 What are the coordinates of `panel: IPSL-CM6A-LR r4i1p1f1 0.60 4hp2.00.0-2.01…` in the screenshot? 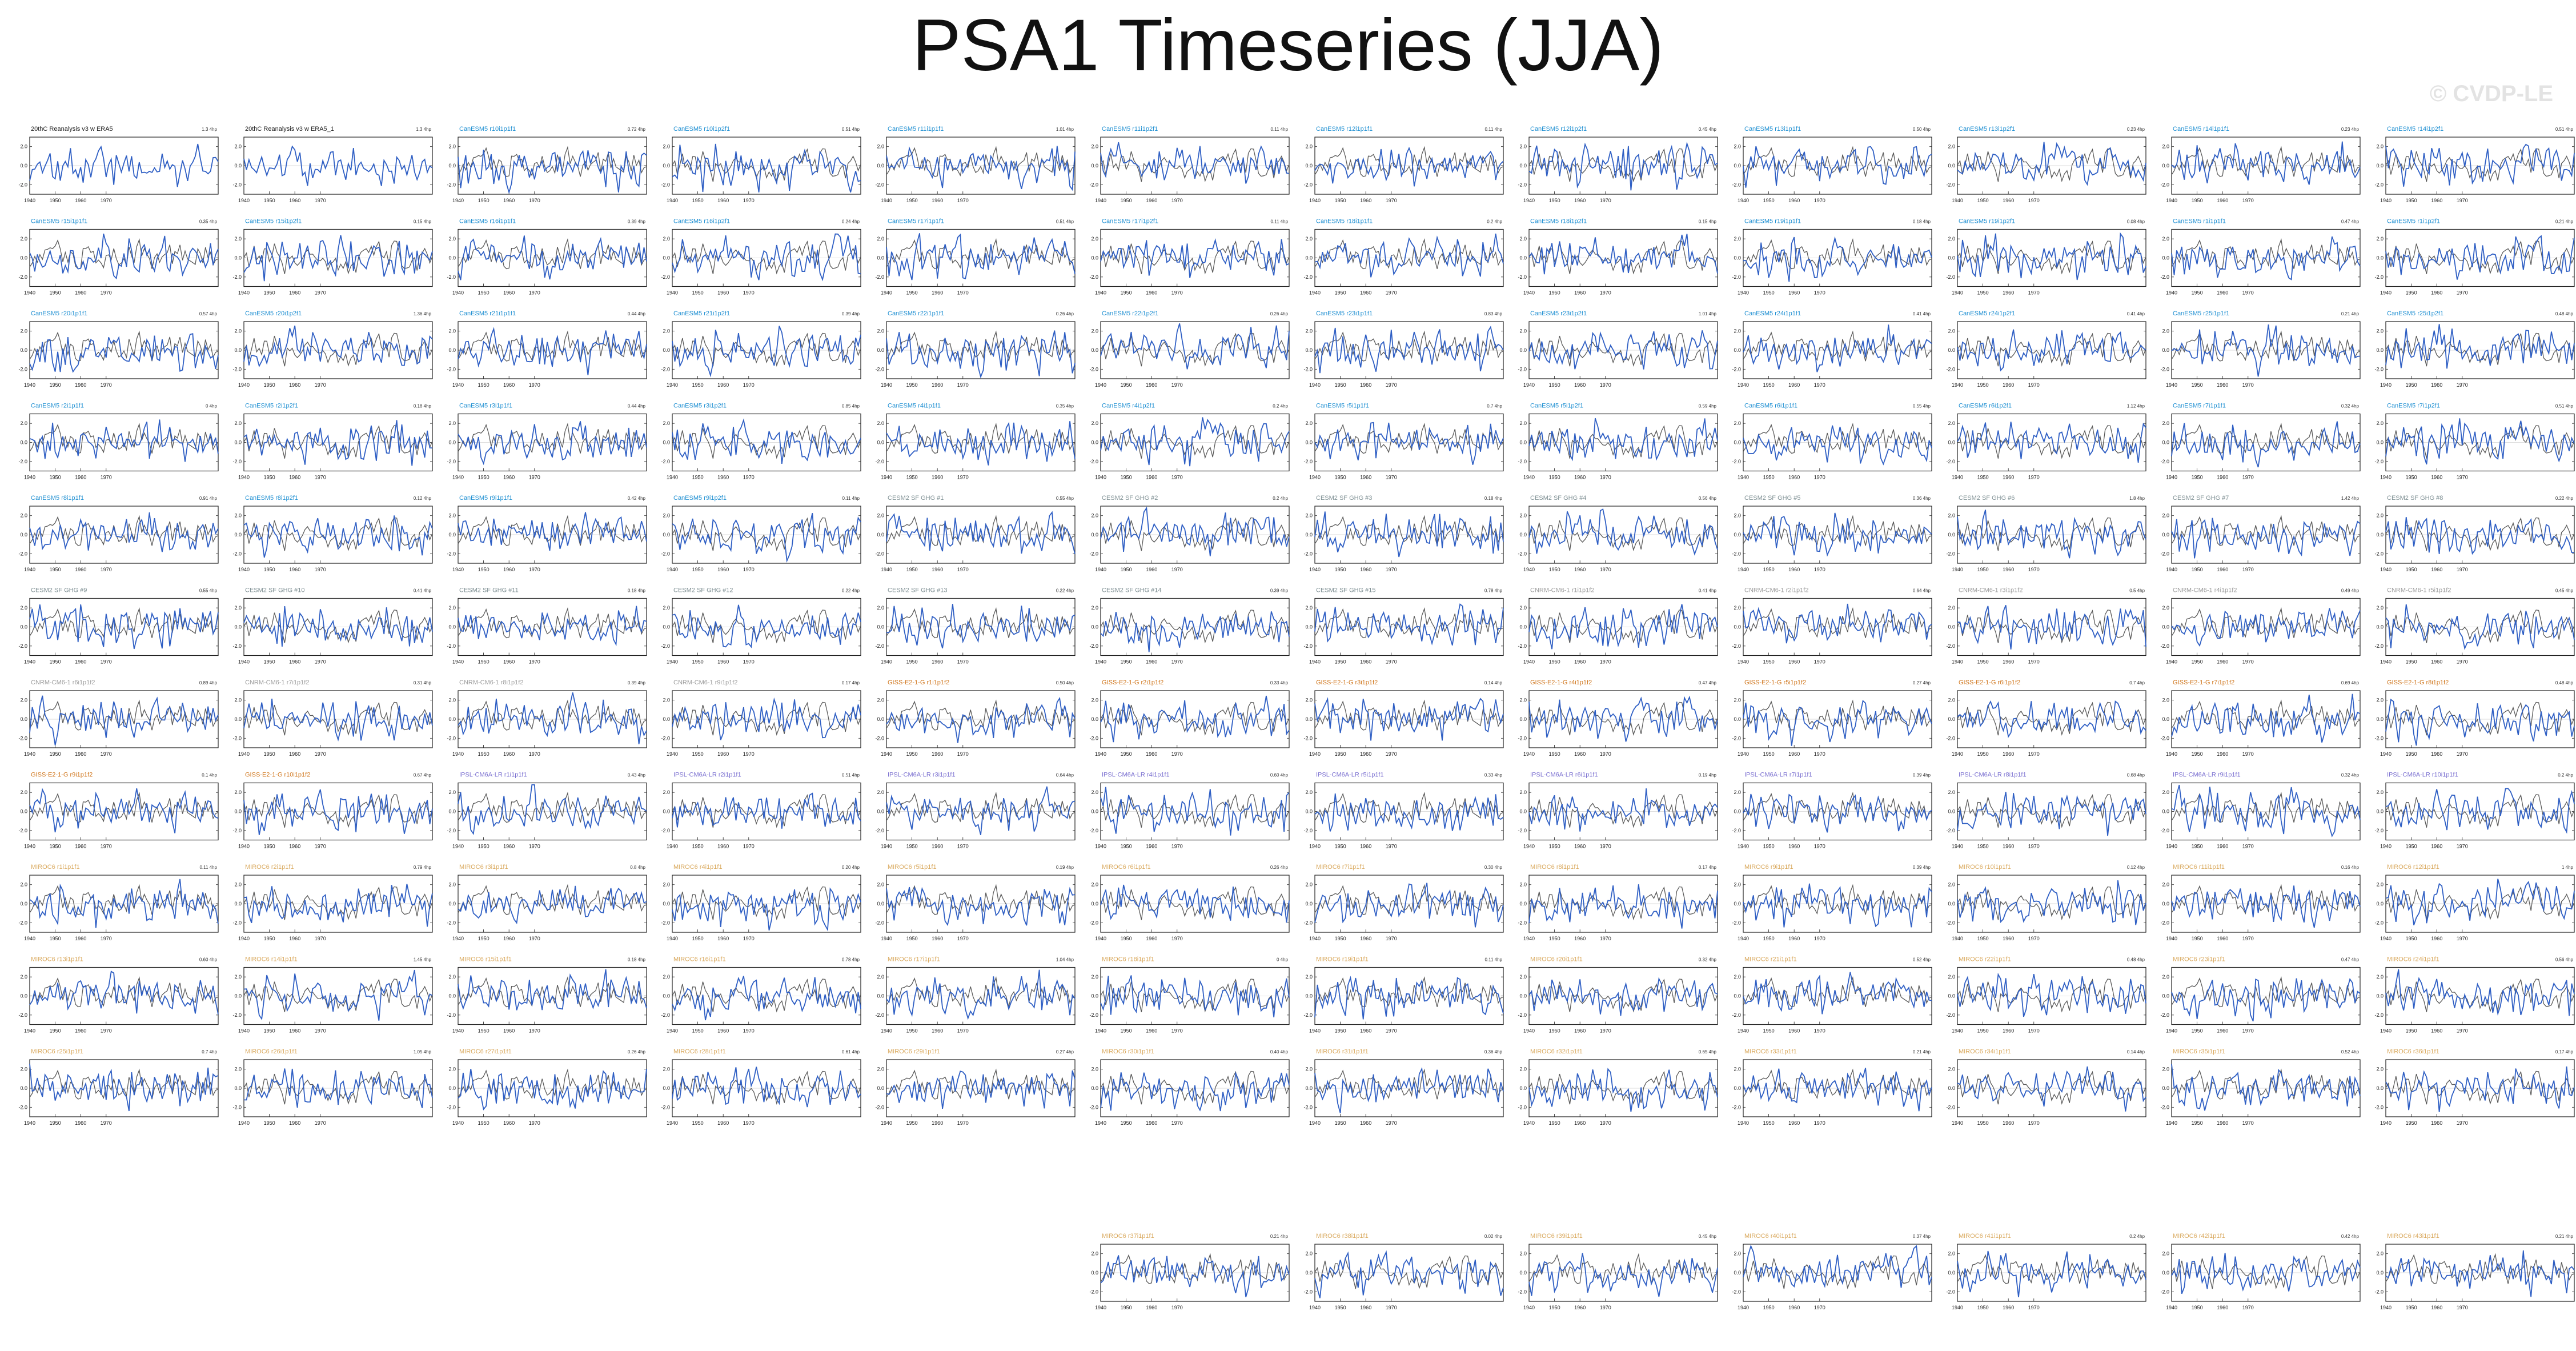 It's located at (1189, 810).